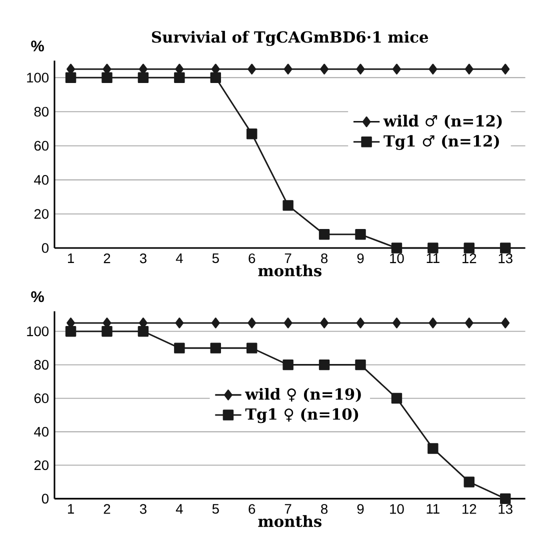 Image resolution: width=547 pixels, height=551 pixels. Describe the element at coordinates (302, 395) in the screenshot. I see `legend-label: wild ♀ (n=19)` at that location.